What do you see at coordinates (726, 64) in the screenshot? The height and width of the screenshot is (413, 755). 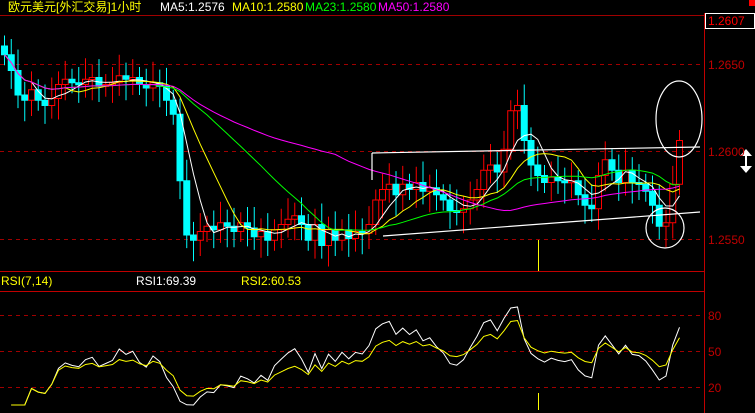 I see `price-tick-label: 1.2650` at bounding box center [726, 64].